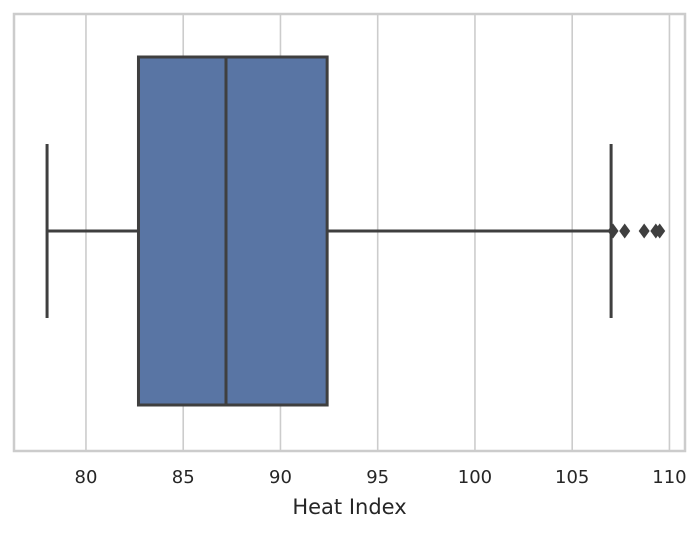  I want to click on x-axis-label: Heat Index, so click(349, 507).